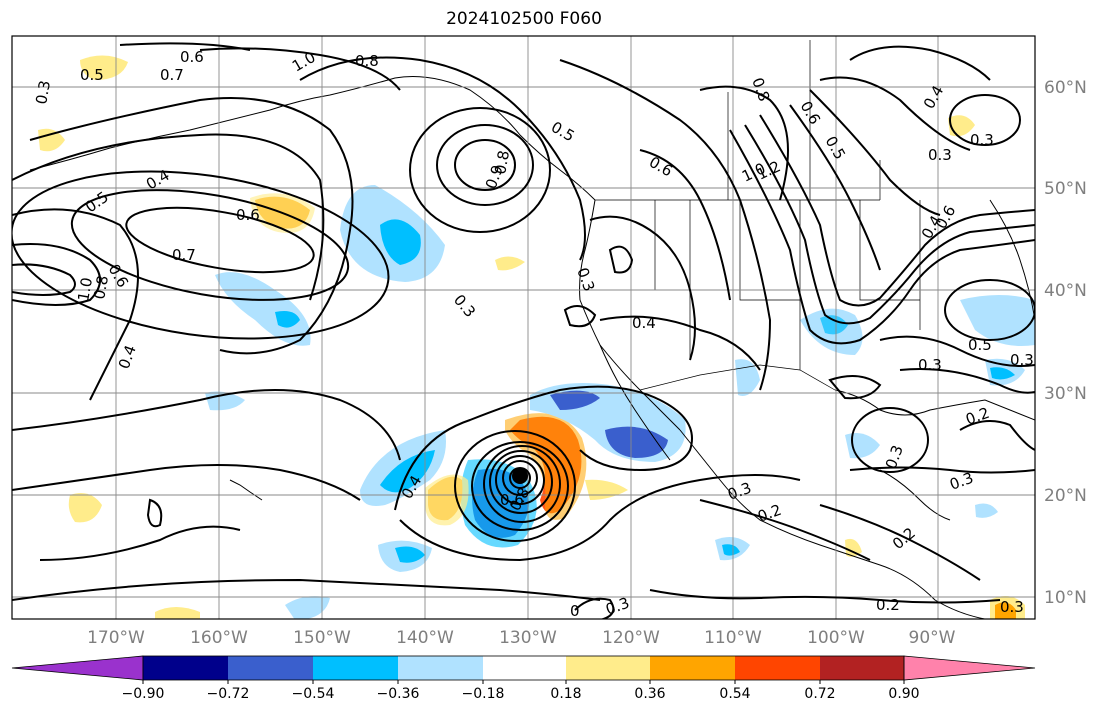 This screenshot has height=712, width=1105. What do you see at coordinates (1012, 260) in the screenshot?
I see `coastline-east` at bounding box center [1012, 260].